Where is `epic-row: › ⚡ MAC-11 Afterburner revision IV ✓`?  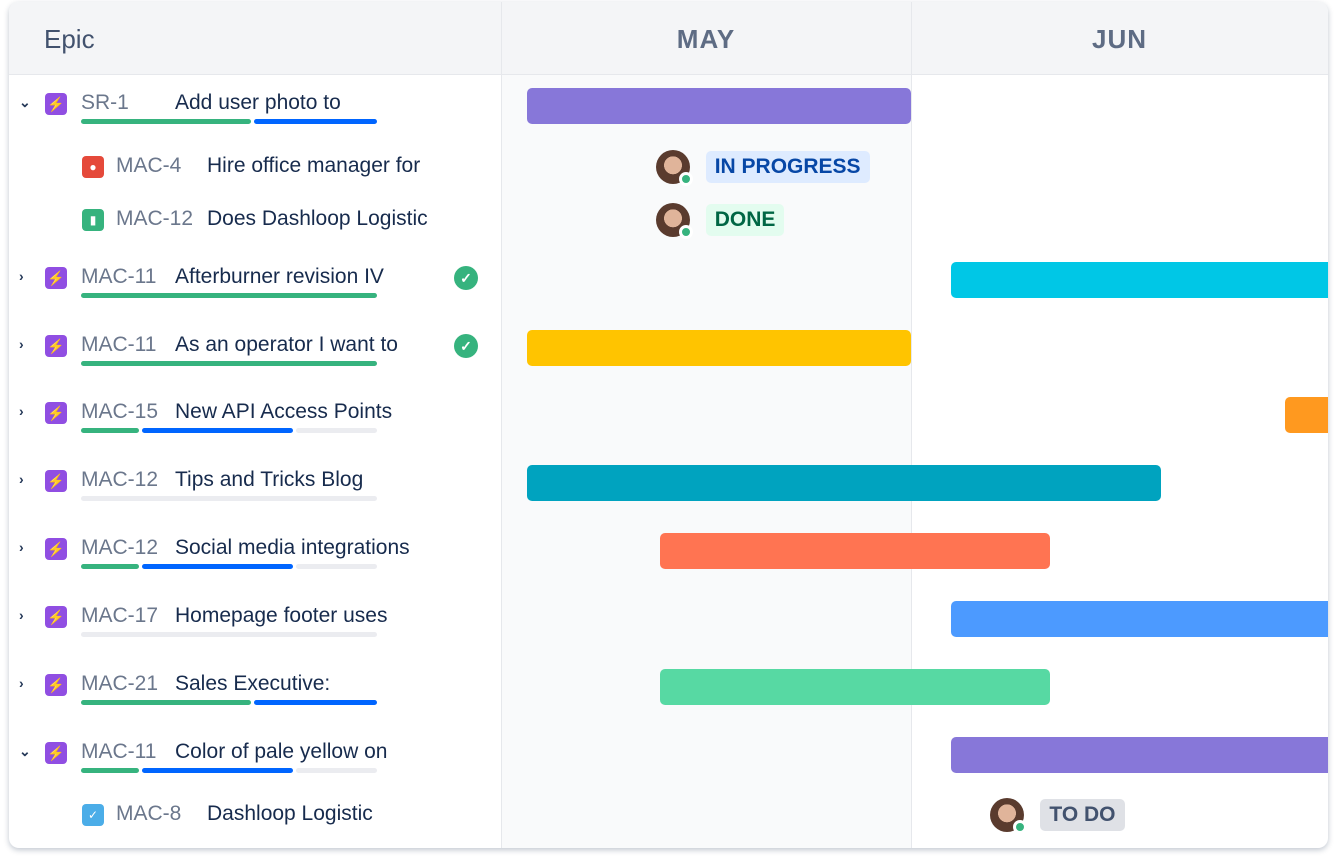
epic-row: › ⚡ MAC-11 Afterburner revision IV ✓ is located at coordinates (255, 280).